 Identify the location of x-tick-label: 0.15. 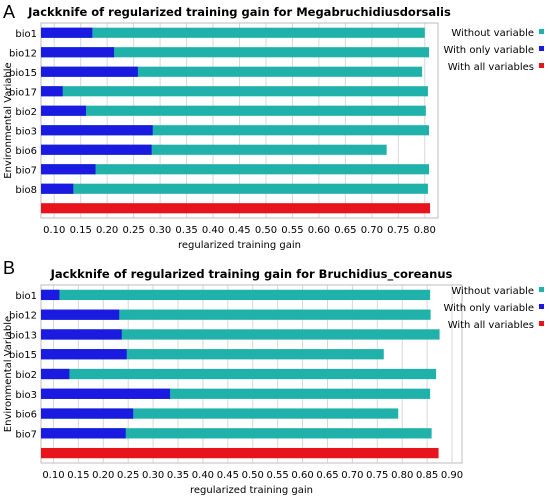
(78, 475).